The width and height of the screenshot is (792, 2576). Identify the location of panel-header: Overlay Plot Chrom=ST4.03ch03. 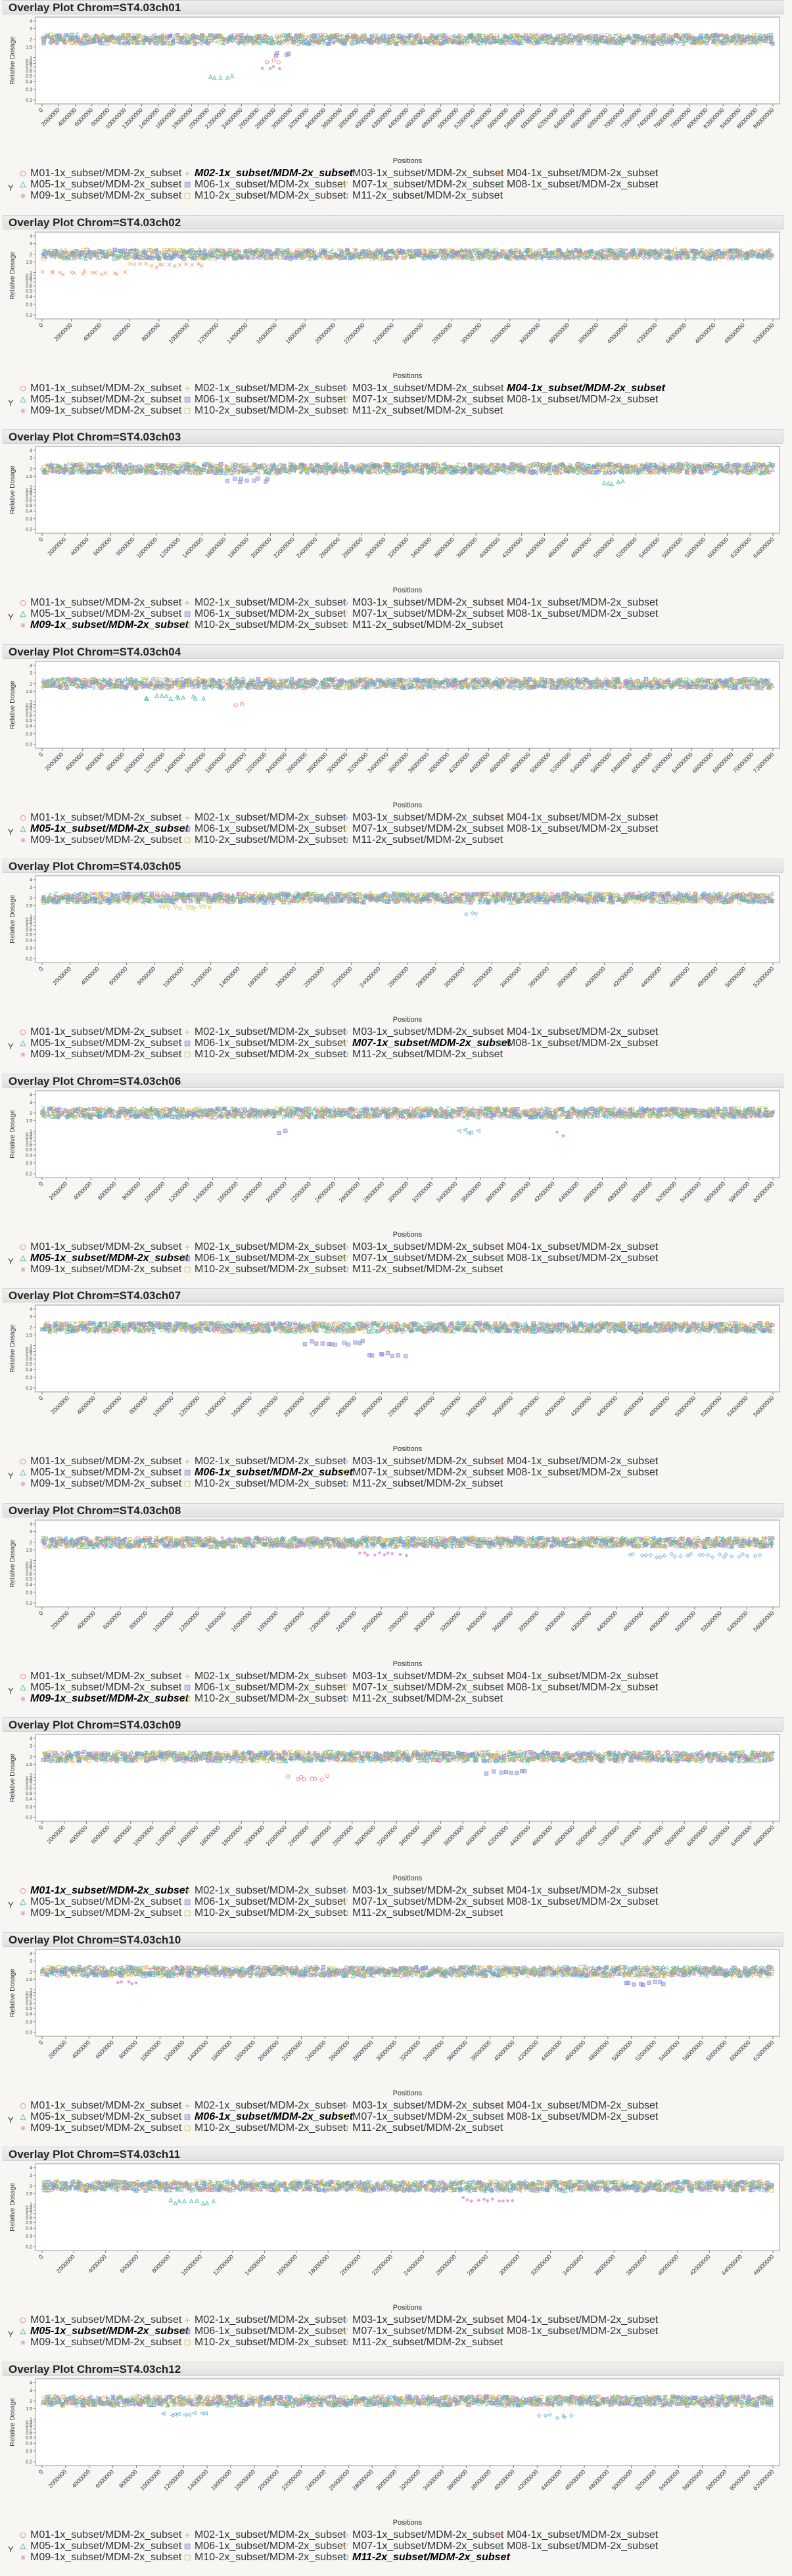
(393, 437).